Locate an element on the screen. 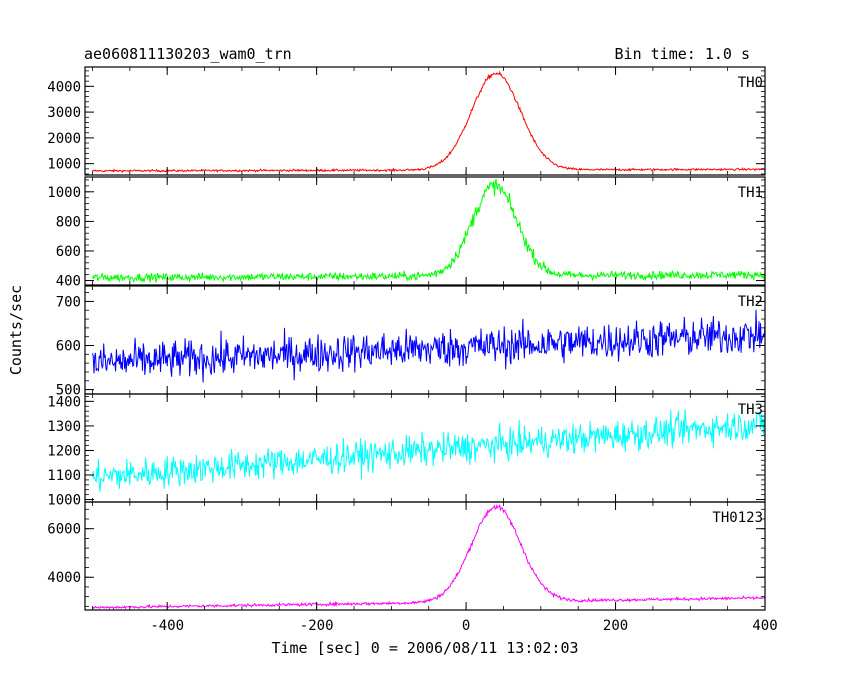 The width and height of the screenshot is (850, 680). y-tick-label: 1300 is located at coordinates (64, 427).